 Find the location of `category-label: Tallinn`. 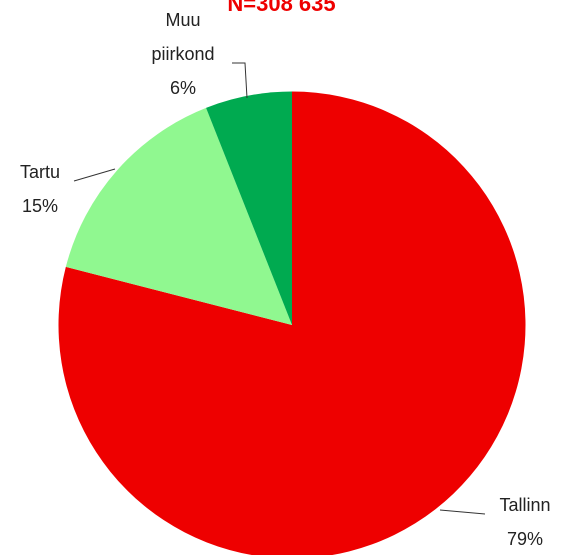

category-label: Tallinn is located at coordinates (525, 505).